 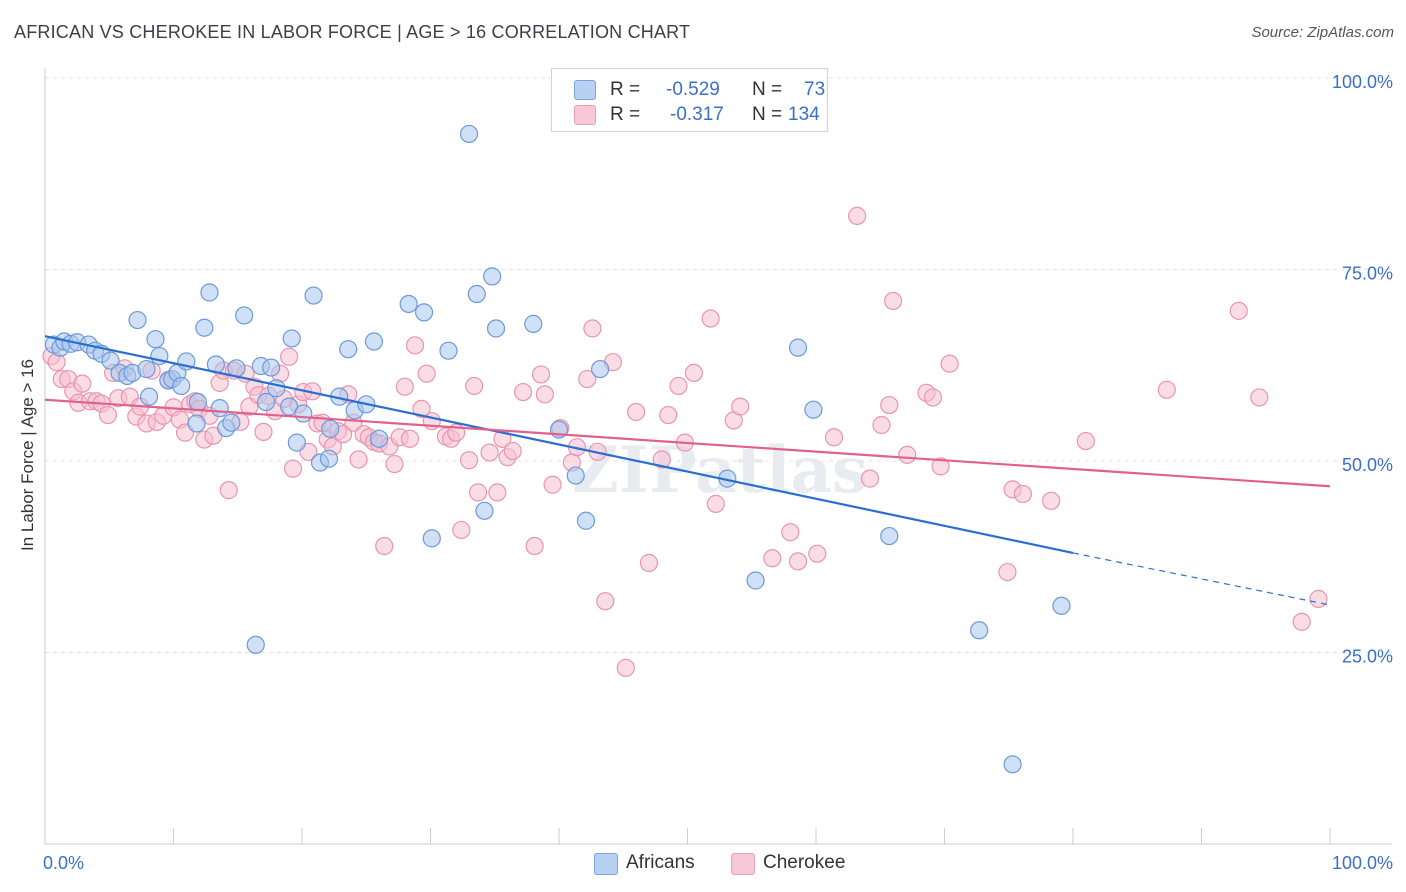 I want to click on africans-n-value: 73, so click(x=815, y=89).